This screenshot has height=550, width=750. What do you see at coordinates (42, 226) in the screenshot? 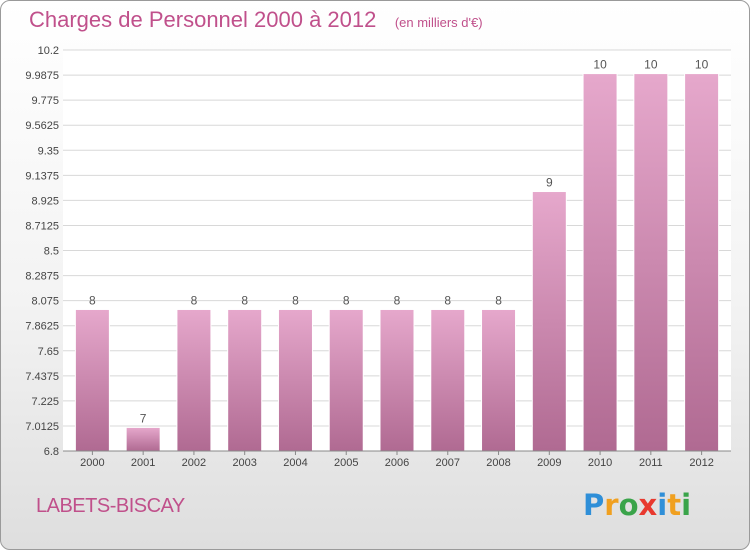
I see `y-tick-label: 8.7125` at bounding box center [42, 226].